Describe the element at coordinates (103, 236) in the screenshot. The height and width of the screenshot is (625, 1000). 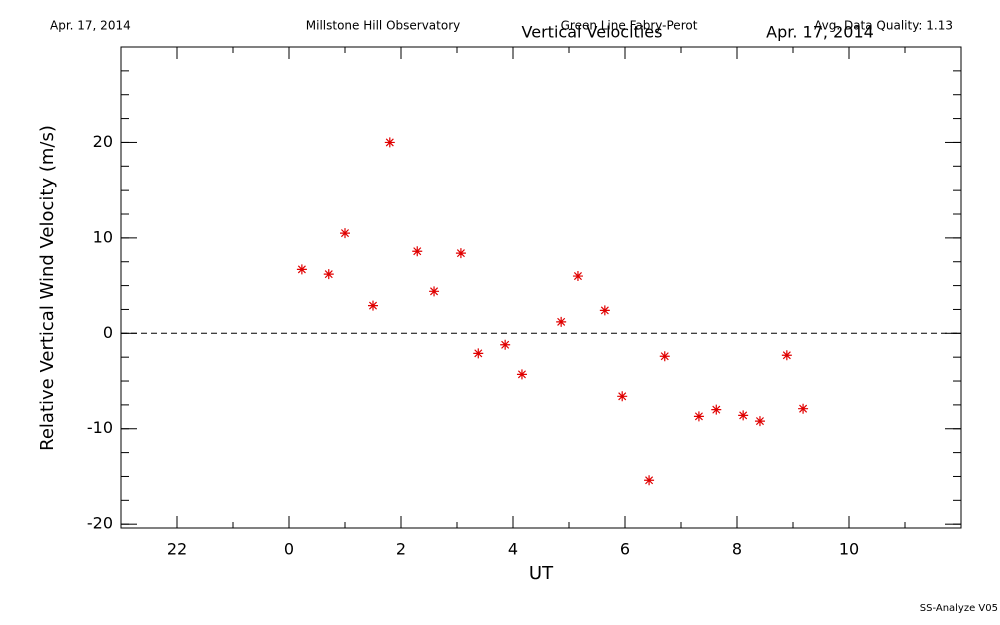
I see `y-tick-label: 10` at that location.